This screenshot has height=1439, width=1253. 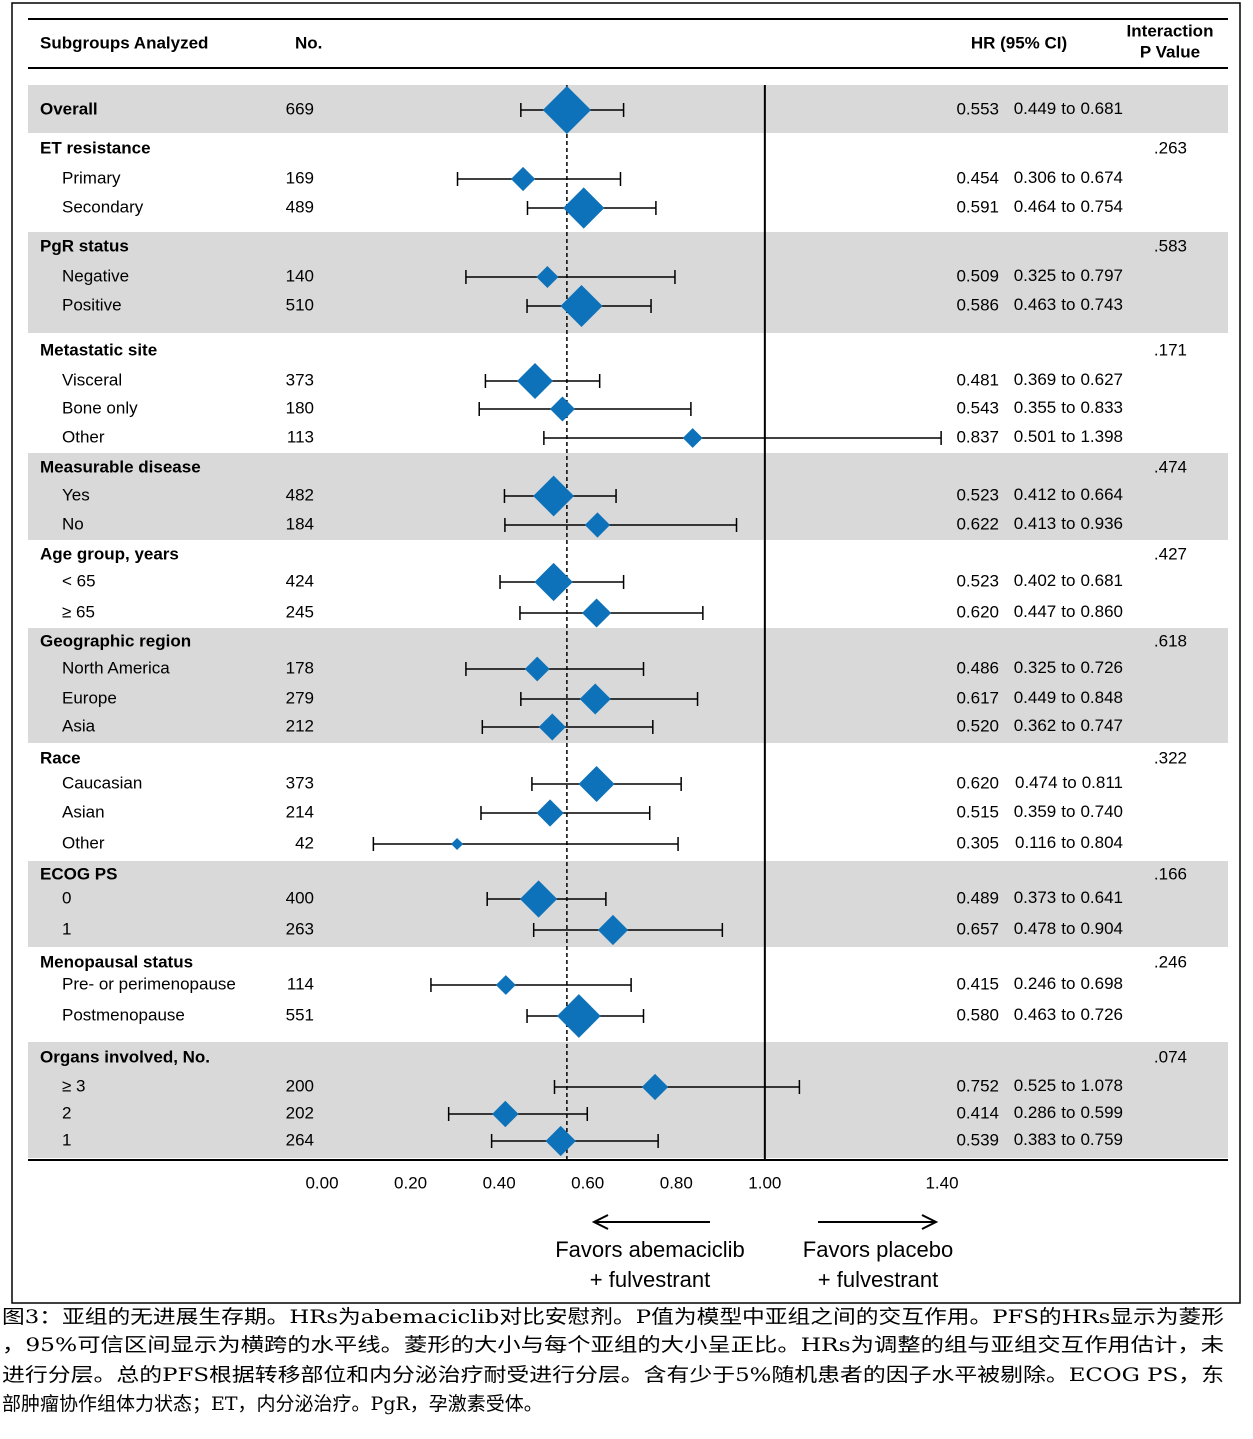 I want to click on ci-label: 0.463 to 0.743, so click(x=1068, y=304).